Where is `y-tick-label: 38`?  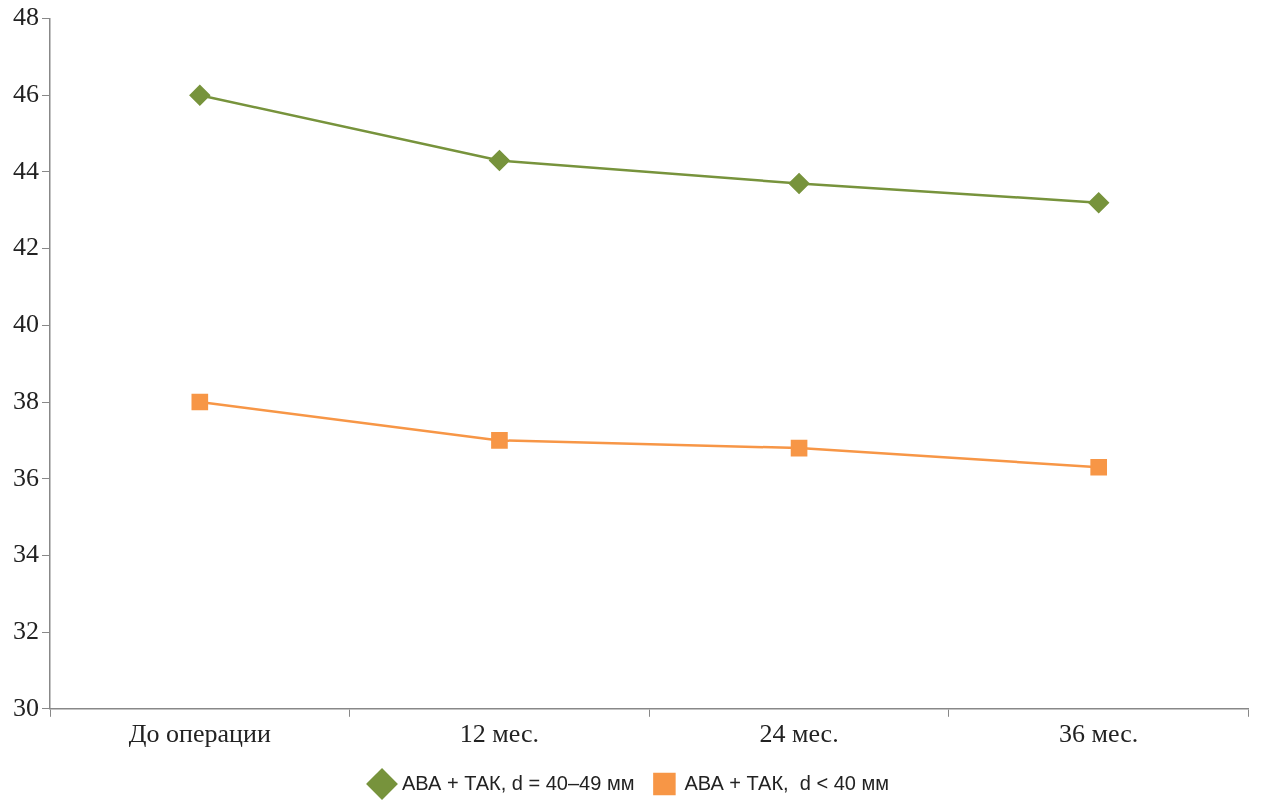 y-tick-label: 38 is located at coordinates (26, 400).